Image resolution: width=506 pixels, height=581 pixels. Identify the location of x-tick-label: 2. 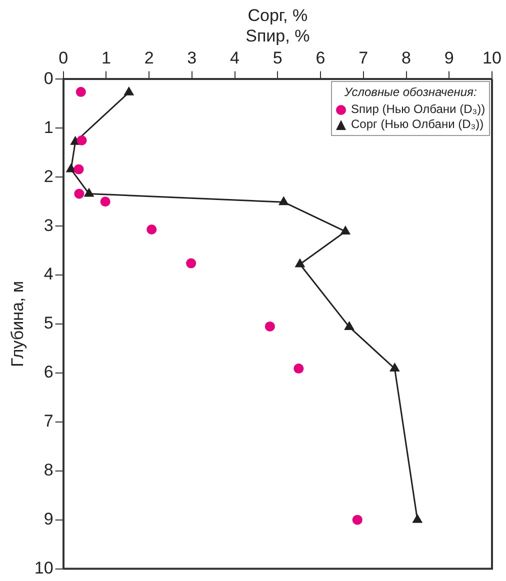
(149, 58).